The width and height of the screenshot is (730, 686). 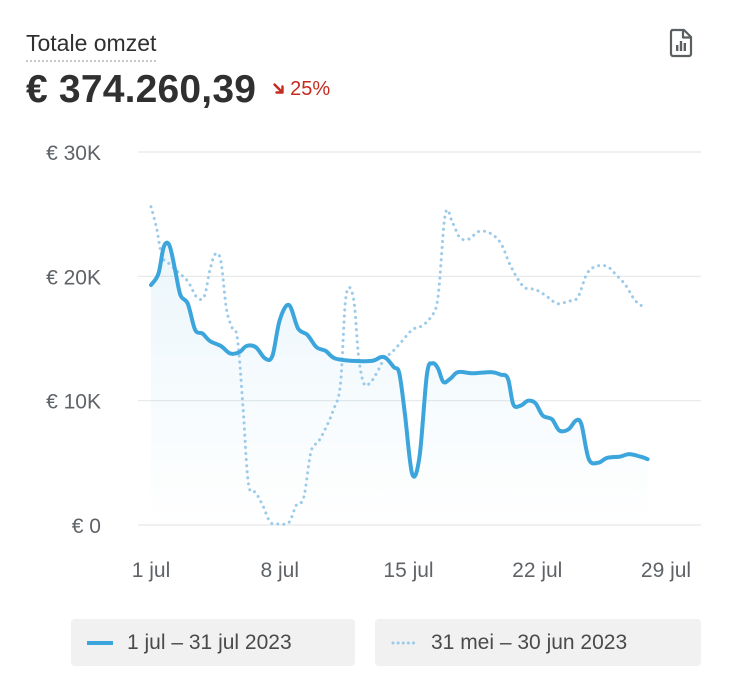 I want to click on total-row: € 374.260,39 25%, so click(x=178, y=90).